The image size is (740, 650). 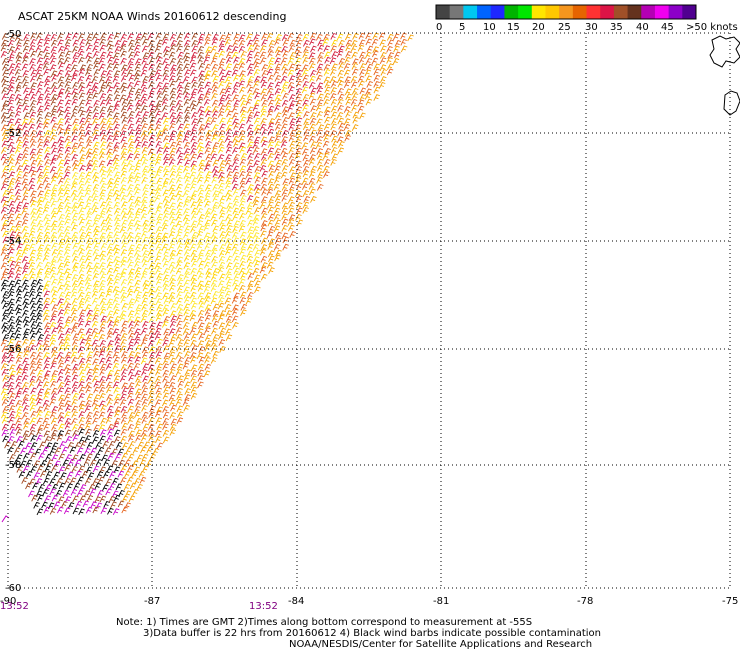 What do you see at coordinates (263, 606) in the screenshot?
I see `time-label-center: 13:52` at bounding box center [263, 606].